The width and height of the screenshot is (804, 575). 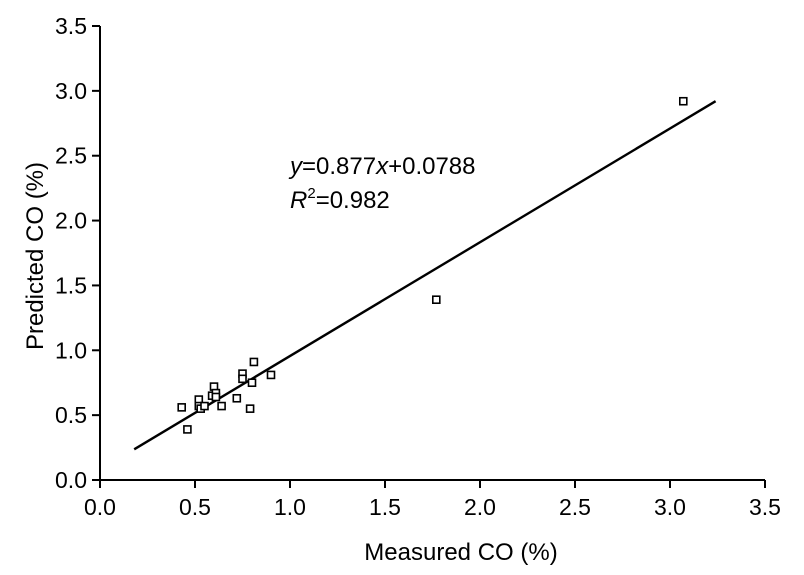 What do you see at coordinates (480, 507) in the screenshot?
I see `x-tick-label: 2.0` at bounding box center [480, 507].